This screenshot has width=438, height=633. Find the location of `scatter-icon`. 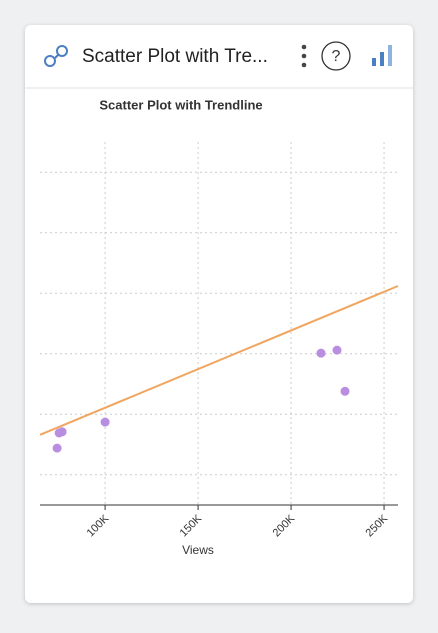

scatter-icon is located at coordinates (56, 56).